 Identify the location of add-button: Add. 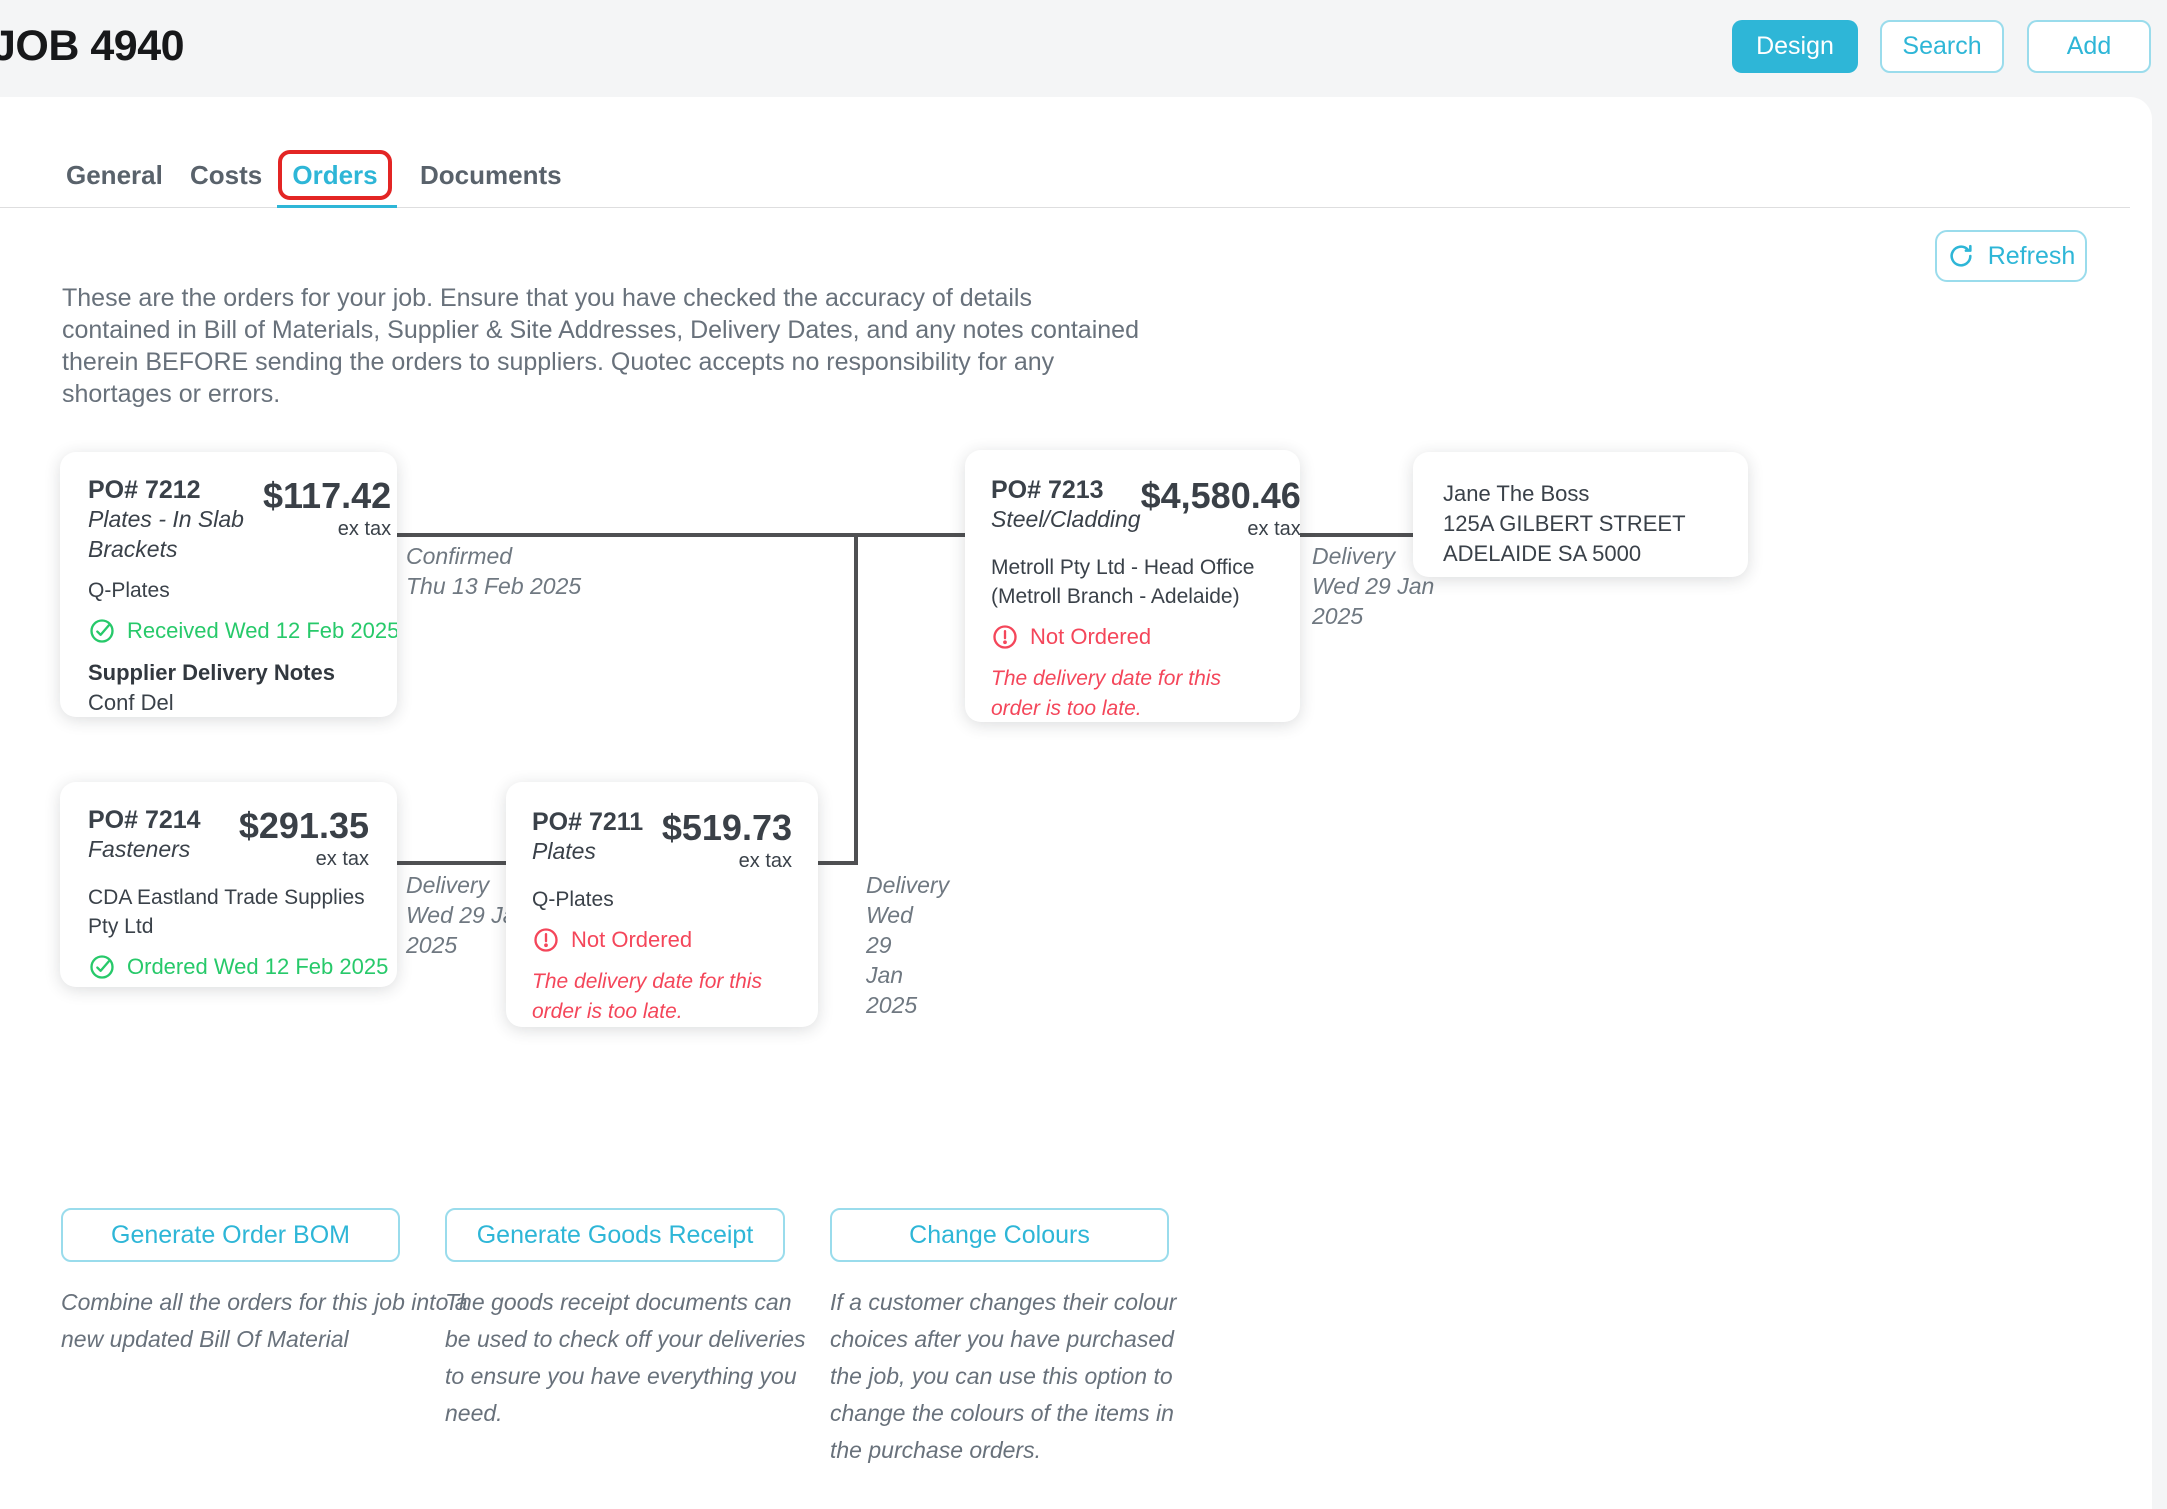
(2089, 46).